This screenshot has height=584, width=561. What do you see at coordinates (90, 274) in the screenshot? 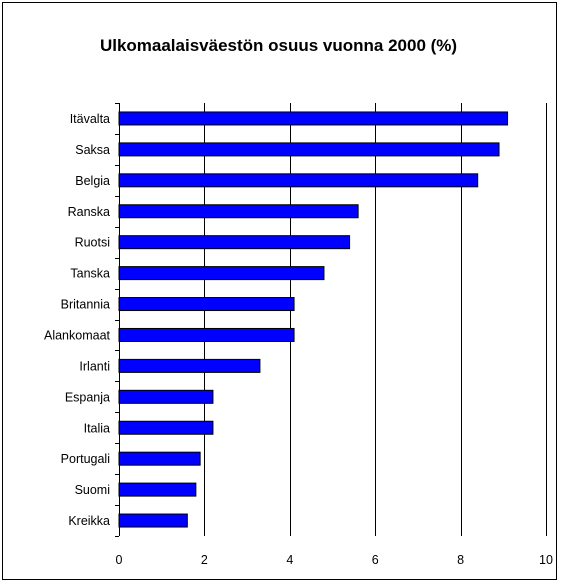
I see `category-label-5: Tanska` at bounding box center [90, 274].